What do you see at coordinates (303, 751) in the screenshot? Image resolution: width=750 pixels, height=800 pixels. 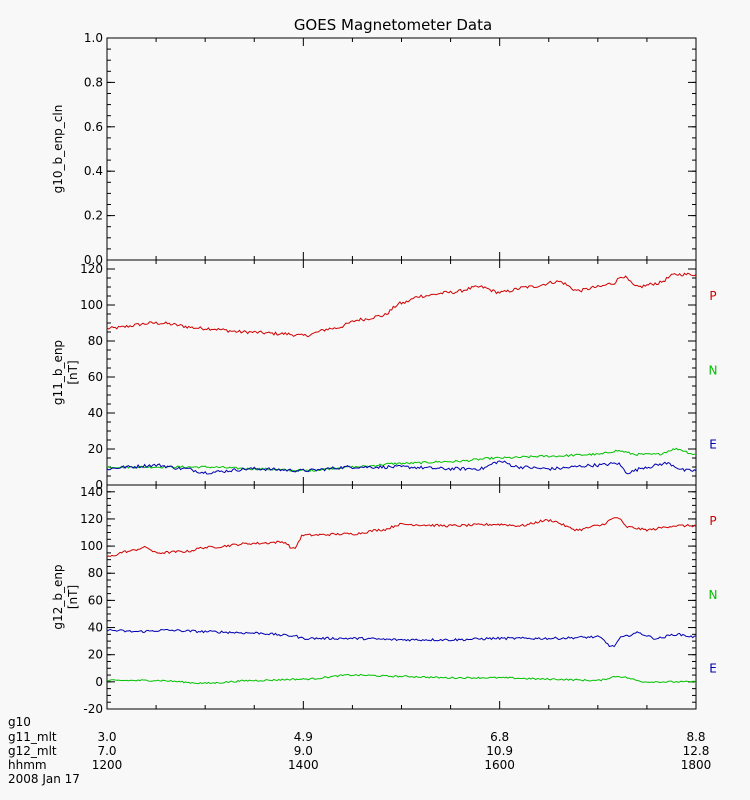 I see `footer-value: 9.0` at bounding box center [303, 751].